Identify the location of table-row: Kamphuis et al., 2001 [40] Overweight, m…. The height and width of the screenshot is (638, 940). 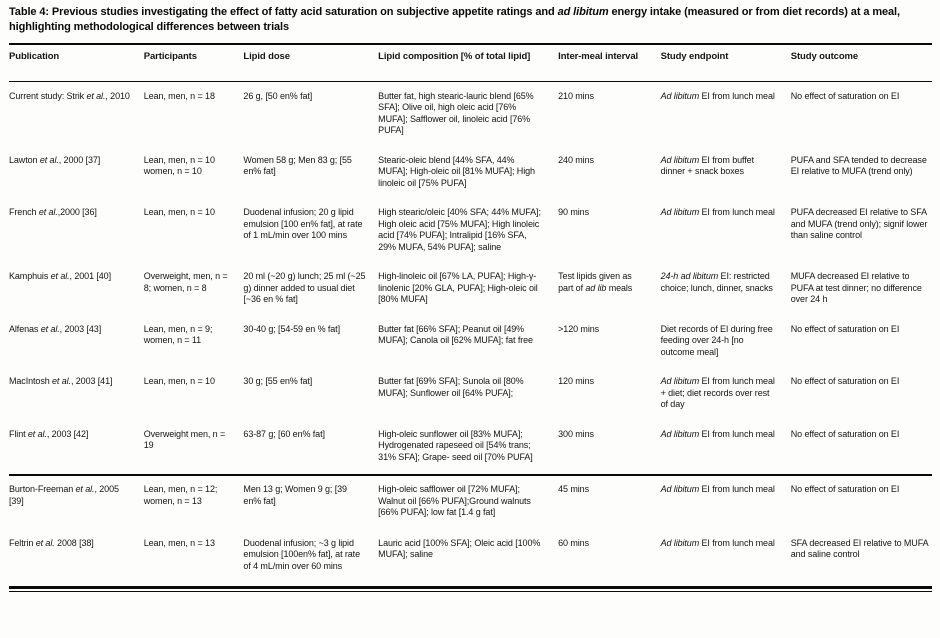
(470, 290).